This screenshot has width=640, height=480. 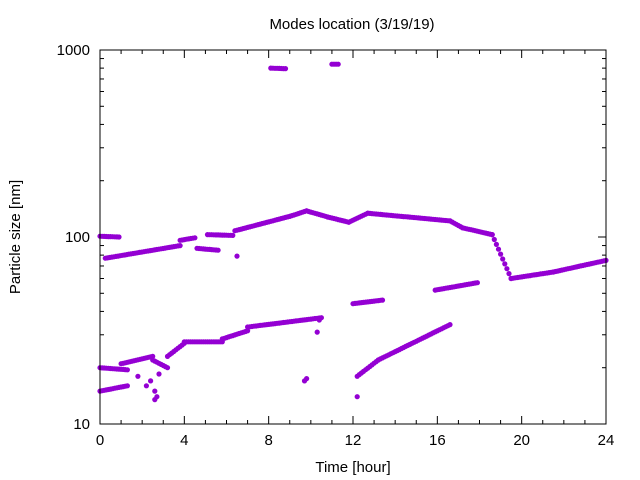 What do you see at coordinates (351, 24) in the screenshot?
I see `chart-title: Modes location (3/19/19)` at bounding box center [351, 24].